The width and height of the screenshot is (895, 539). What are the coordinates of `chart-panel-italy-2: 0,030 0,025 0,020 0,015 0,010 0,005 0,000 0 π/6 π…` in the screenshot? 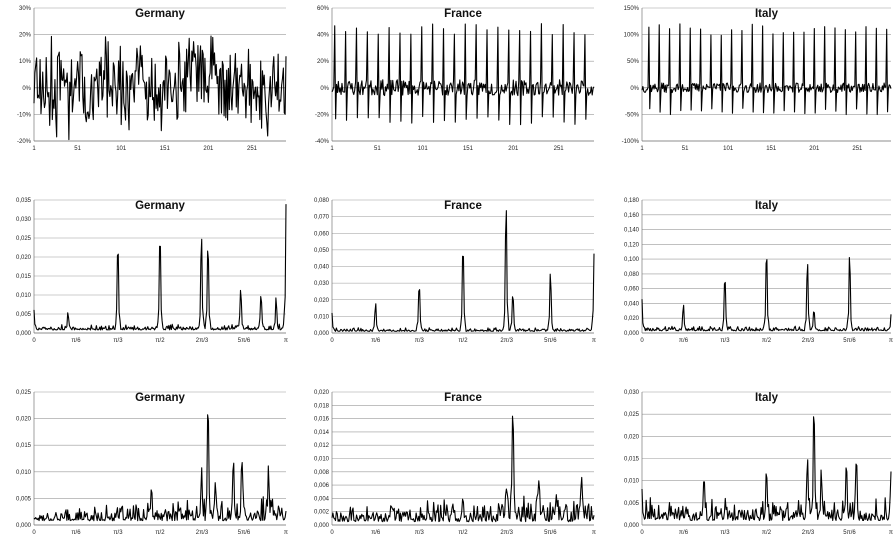 It's located at (751, 461).